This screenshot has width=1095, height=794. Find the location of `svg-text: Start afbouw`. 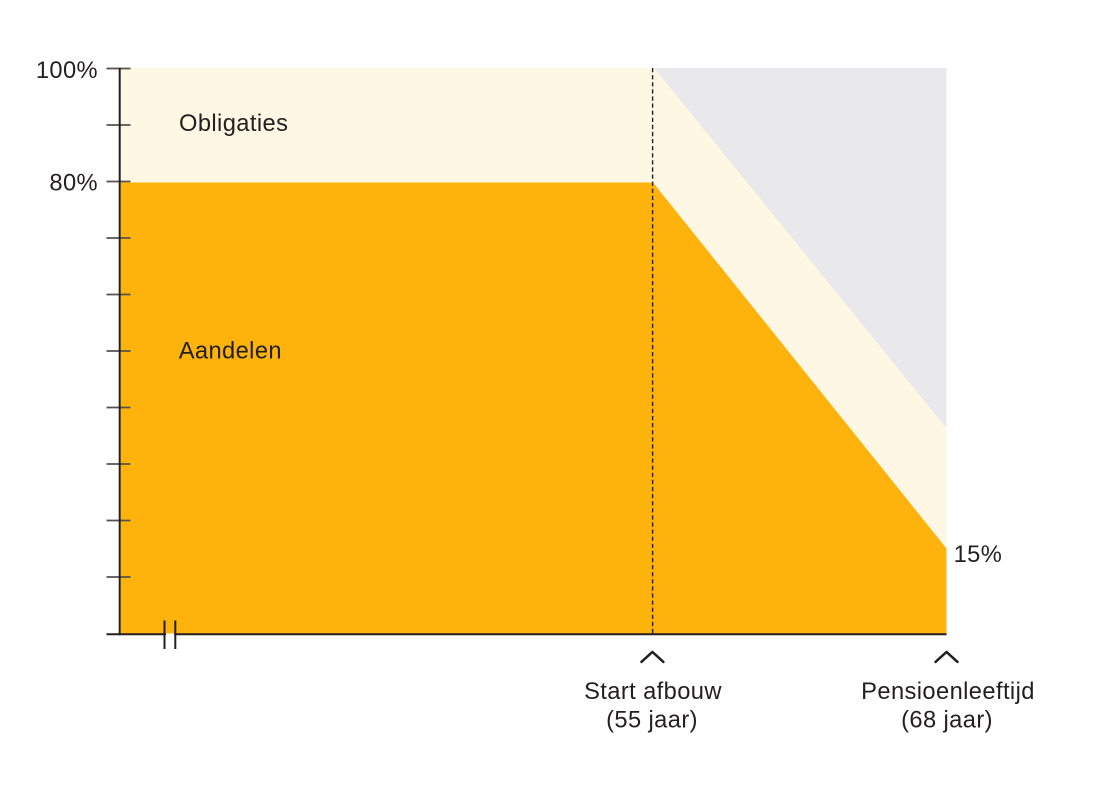

svg-text: Start afbouw is located at coordinates (653, 692).